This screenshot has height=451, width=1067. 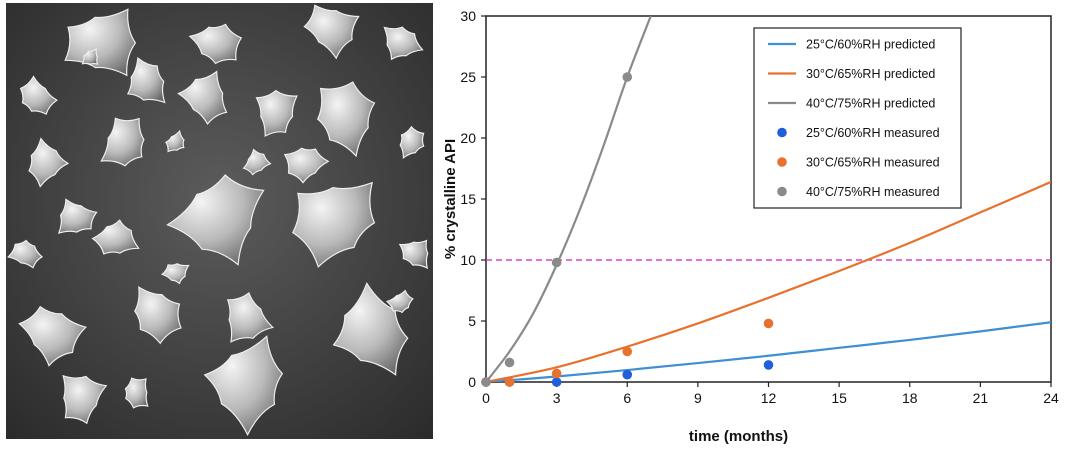 I want to click on y-tick-label: 5, so click(x=472, y=321).